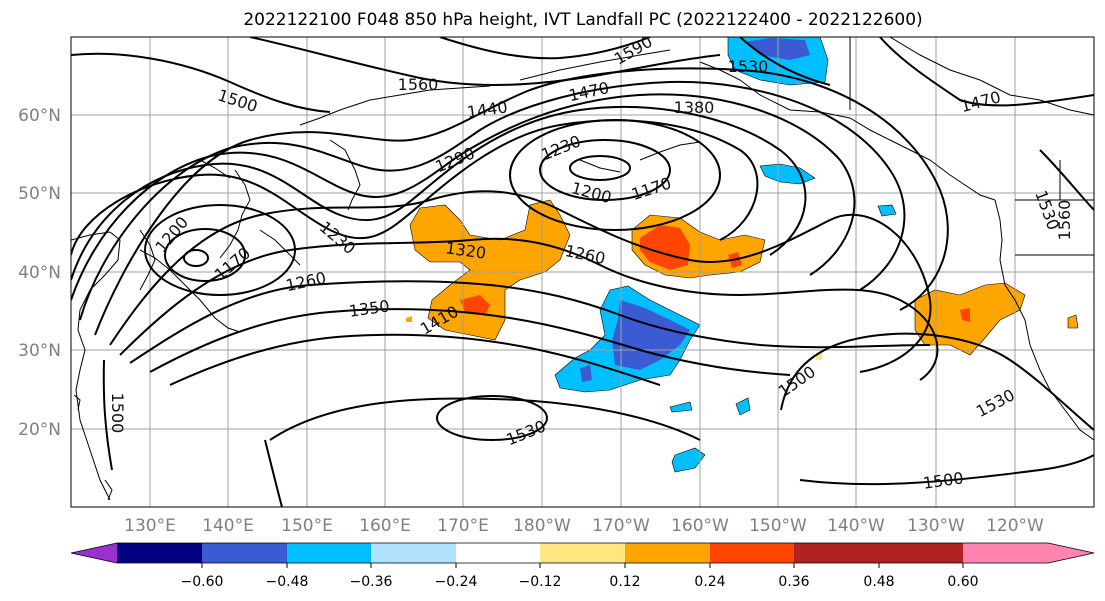 The image size is (1105, 601). I want to click on lon-tick-label: 140°W, so click(856, 526).